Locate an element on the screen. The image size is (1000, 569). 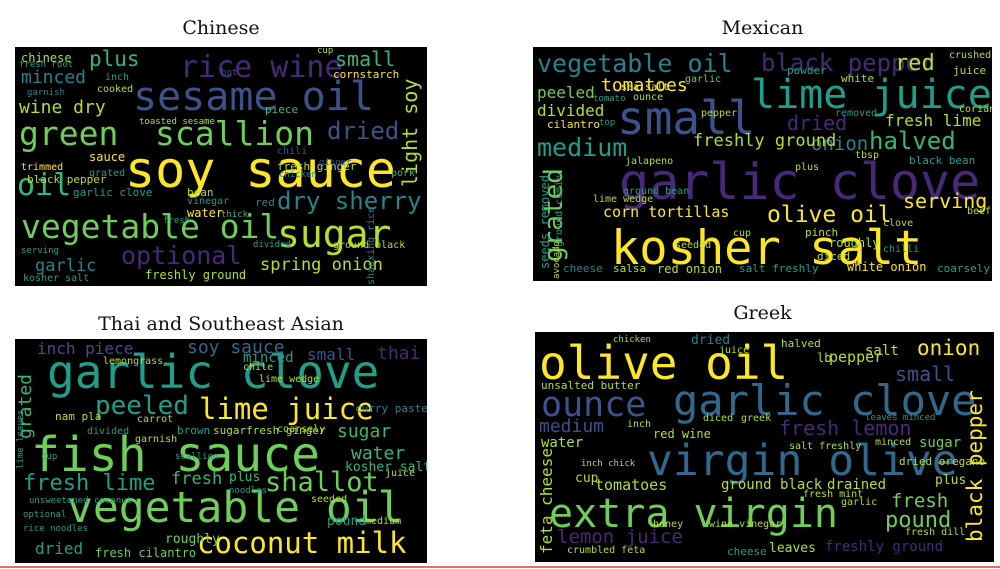
word: cilantro is located at coordinates (573, 124).